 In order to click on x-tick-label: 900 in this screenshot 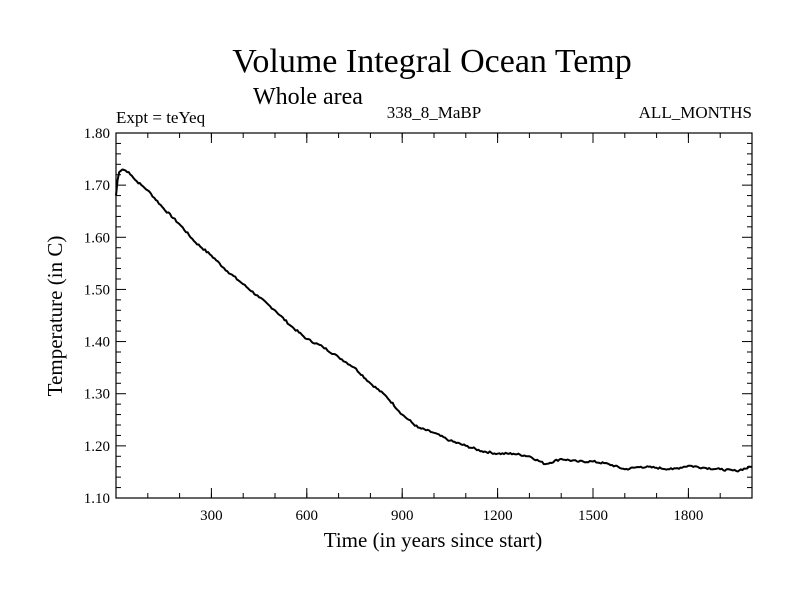, I will do `click(402, 516)`.